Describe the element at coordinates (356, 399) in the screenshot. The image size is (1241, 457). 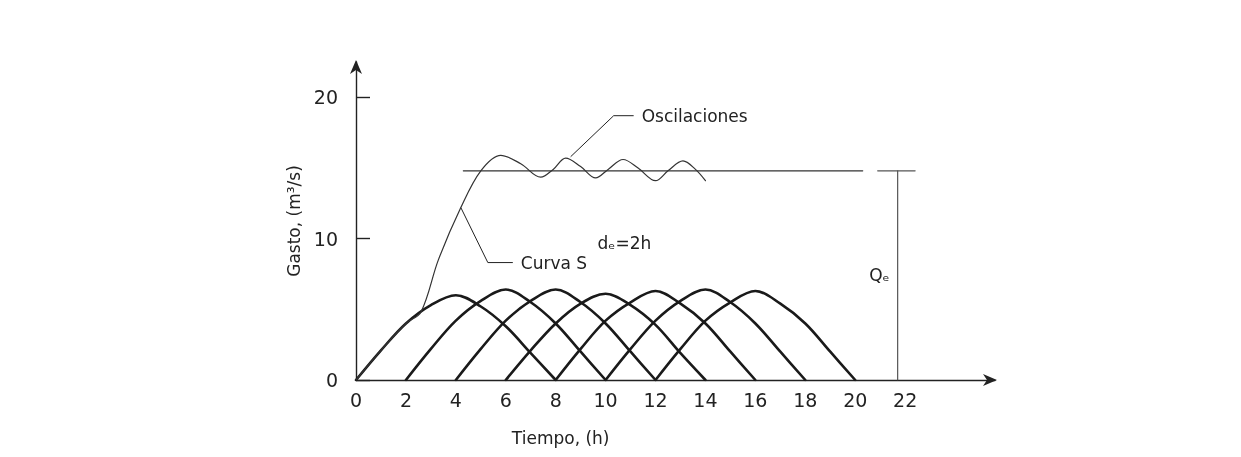
I see `x-tick-label: 0` at that location.